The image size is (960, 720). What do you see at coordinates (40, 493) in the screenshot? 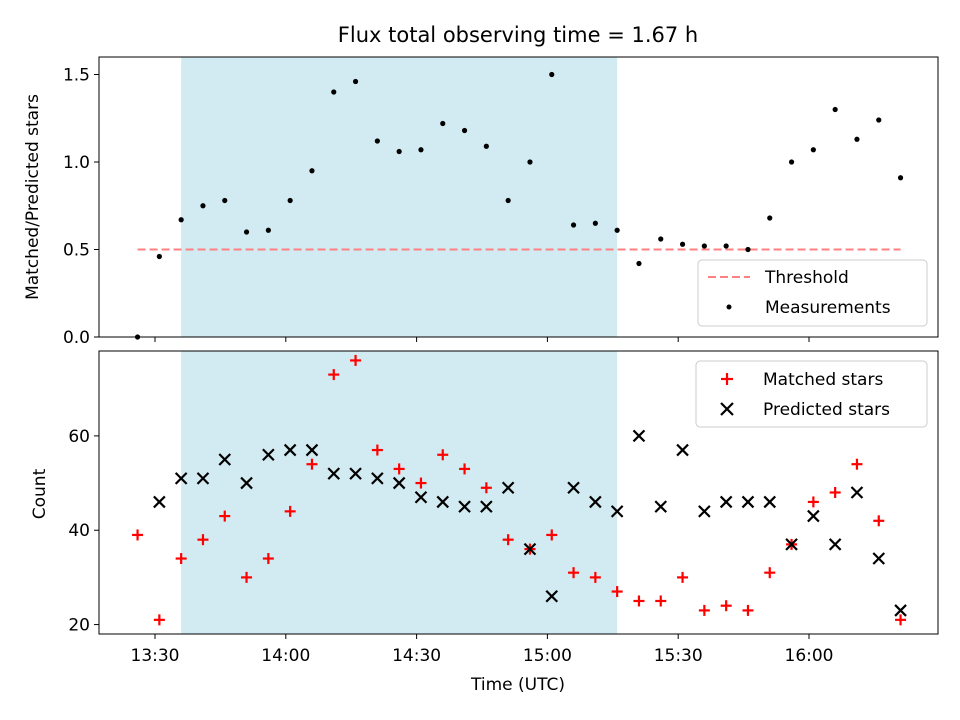
I see `bottom-y-axis-label: Count` at bounding box center [40, 493].